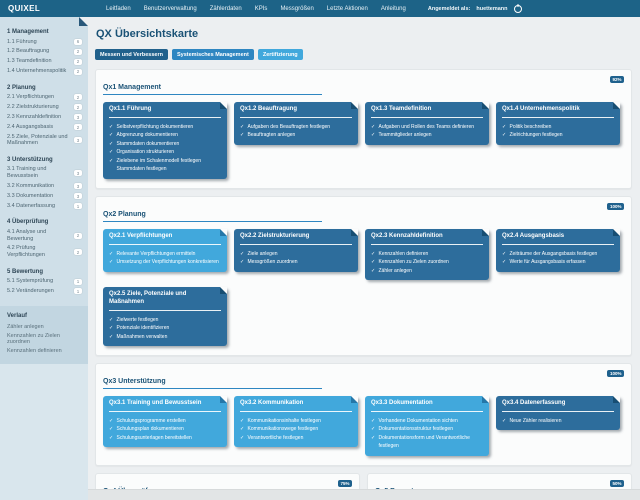 This screenshot has height=500, width=640. I want to click on task-item: ✓ Messgrößen zuordnen, so click(296, 262).